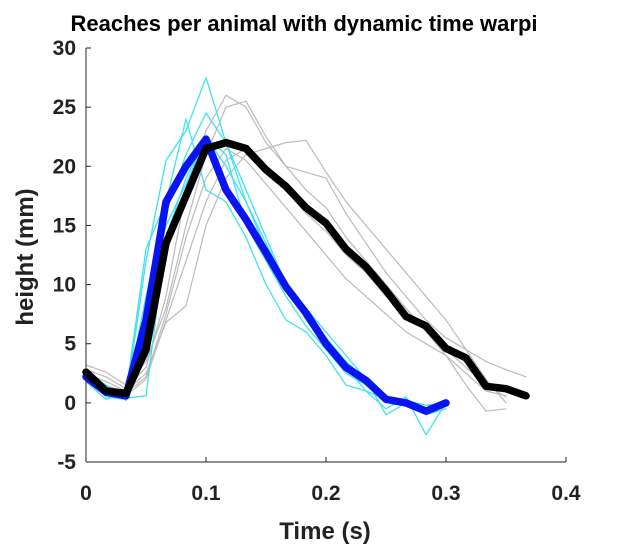  I want to click on y-tick-label: 0, so click(70, 403).